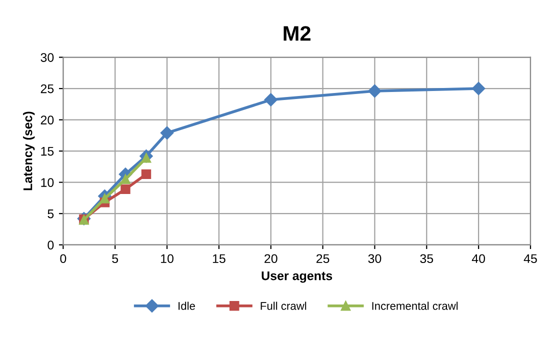 This screenshot has width=559, height=341. Describe the element at coordinates (415, 306) in the screenshot. I see `legend-label: Incremental crawl` at that location.